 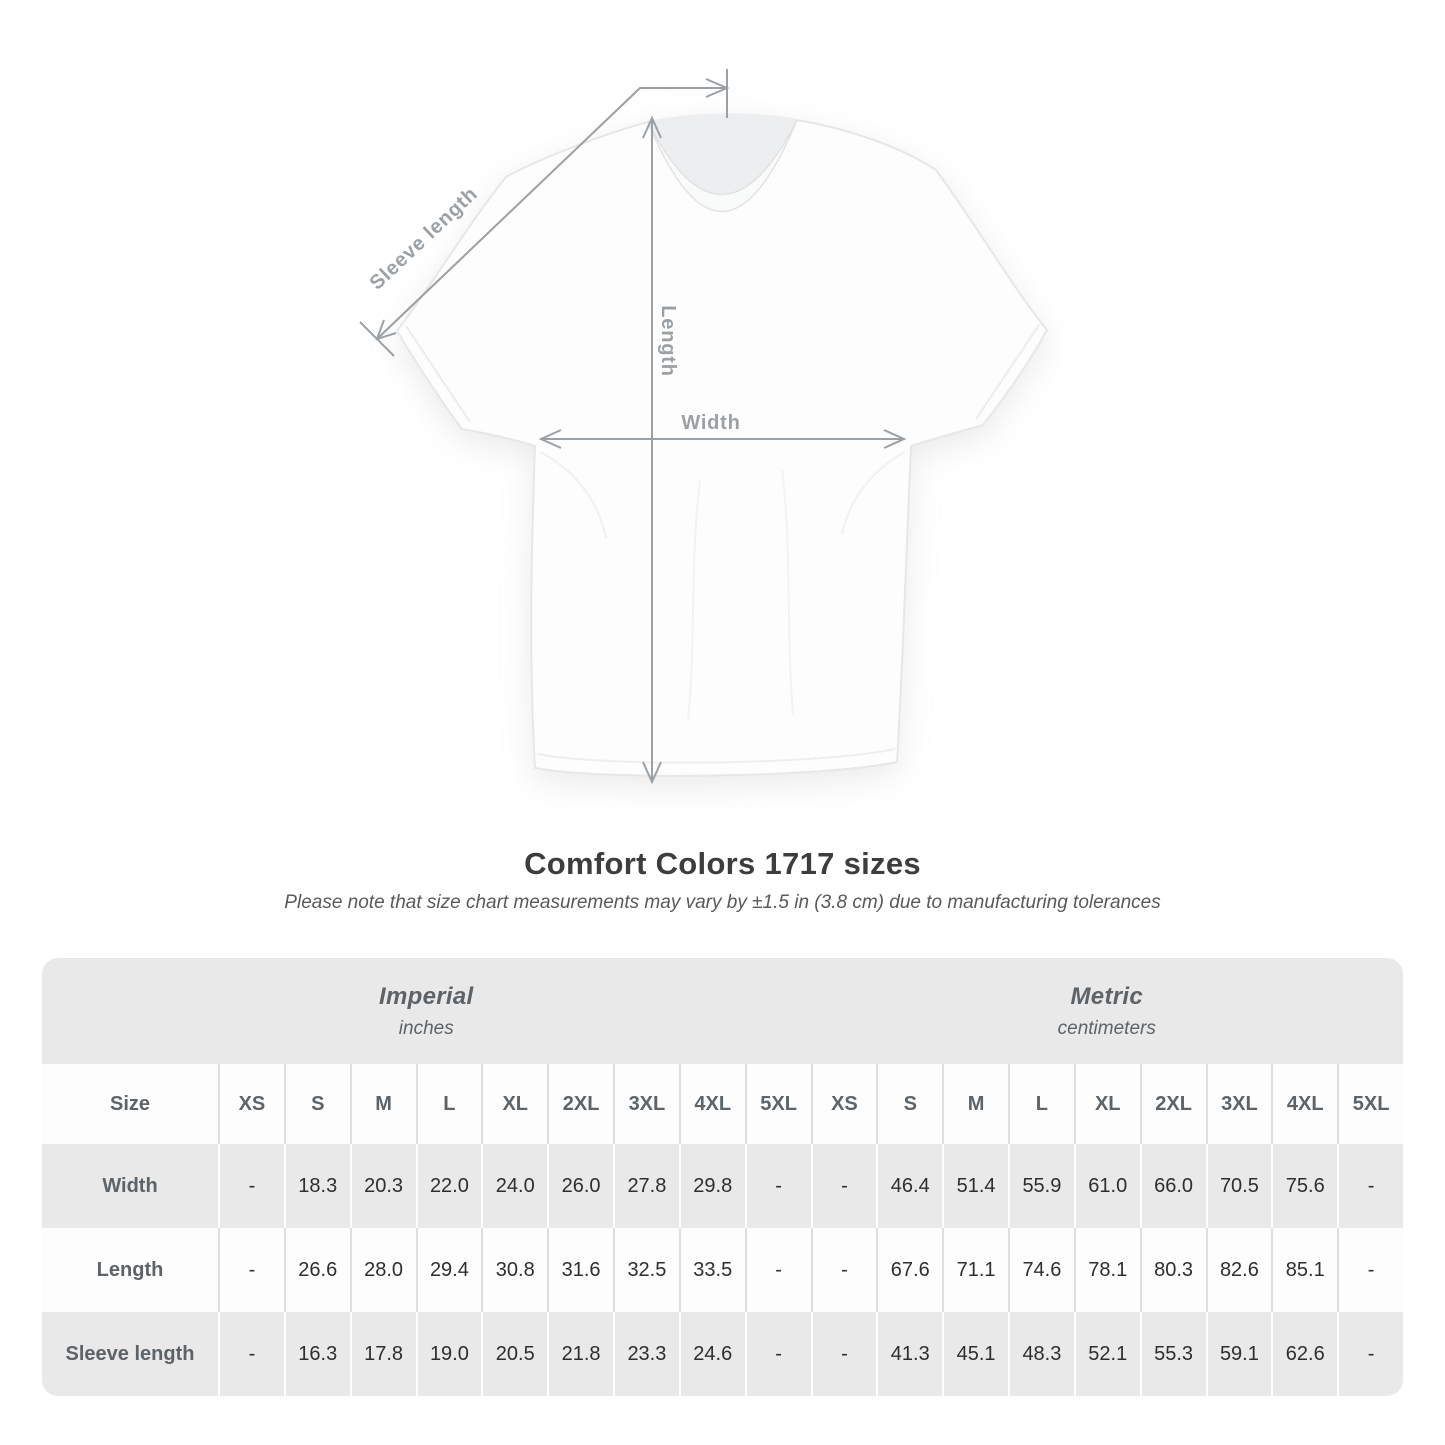 I want to click on size-header-metric-xl: XL, so click(x=1106, y=1104).